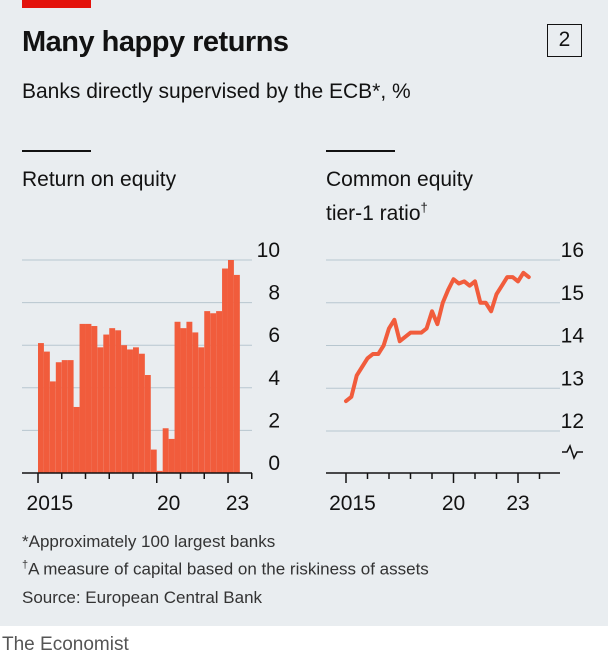  What do you see at coordinates (274, 420) in the screenshot?
I see `y-tick-label: 2` at bounding box center [274, 420].